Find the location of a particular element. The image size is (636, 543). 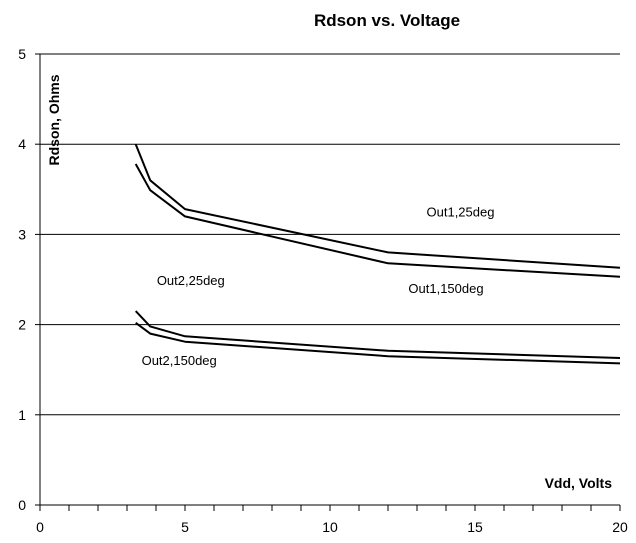

x-tick-label-15: 15 is located at coordinates (475, 527).